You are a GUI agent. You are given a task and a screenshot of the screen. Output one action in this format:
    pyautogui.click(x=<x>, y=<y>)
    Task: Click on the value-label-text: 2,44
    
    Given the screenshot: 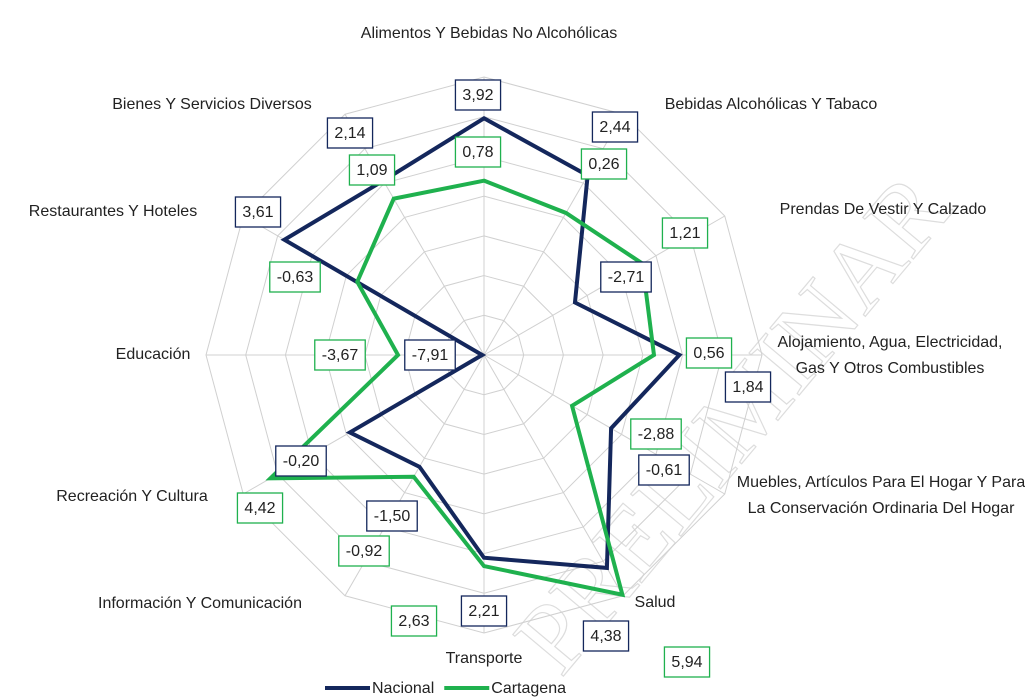 What is the action you would take?
    pyautogui.click(x=614, y=127)
    